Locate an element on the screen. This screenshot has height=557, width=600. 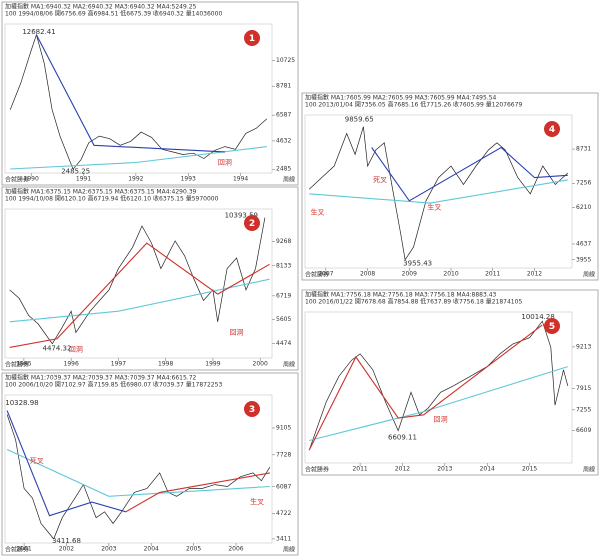
y-tick-label: 6087 is located at coordinates (283, 486).